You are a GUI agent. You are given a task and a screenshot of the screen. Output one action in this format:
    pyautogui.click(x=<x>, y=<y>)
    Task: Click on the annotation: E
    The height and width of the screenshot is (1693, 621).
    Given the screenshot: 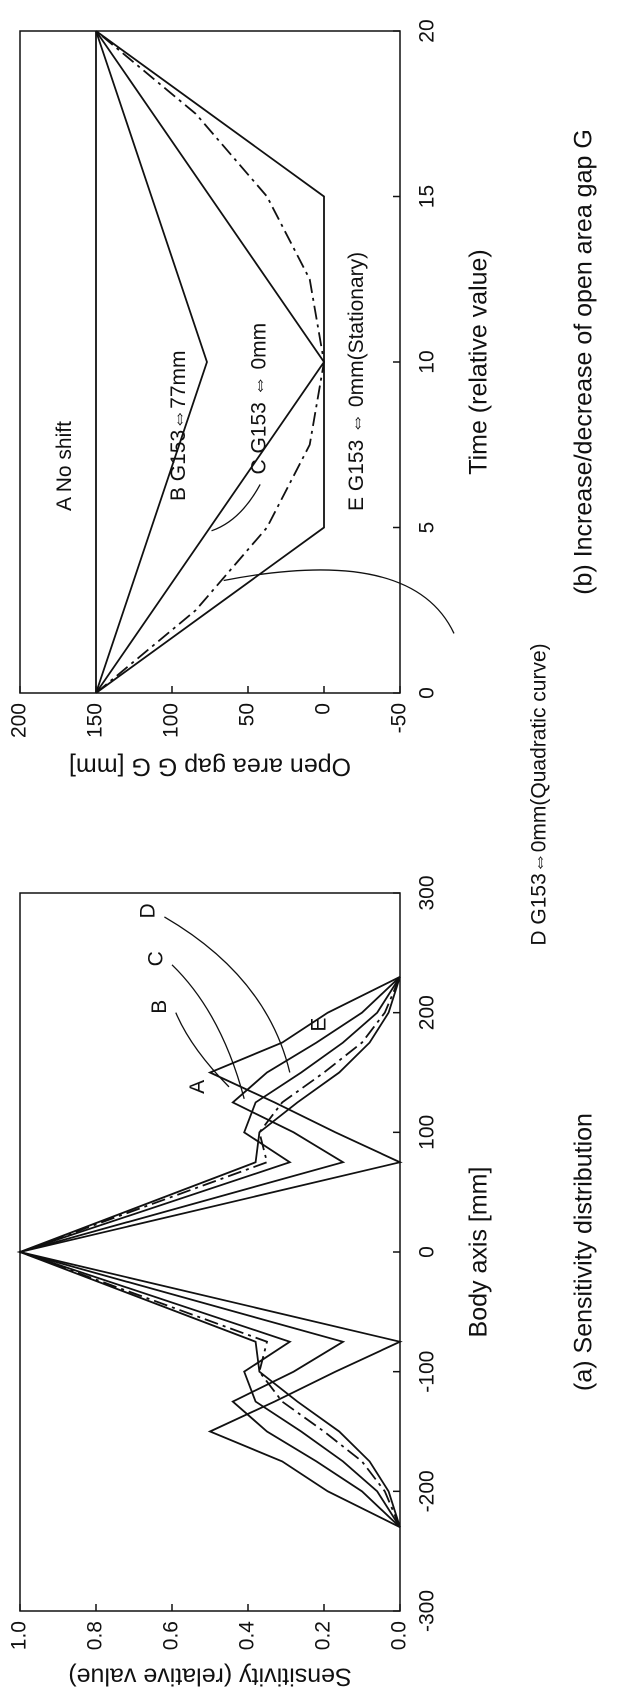 What is the action you would take?
    pyautogui.click(x=319, y=1025)
    